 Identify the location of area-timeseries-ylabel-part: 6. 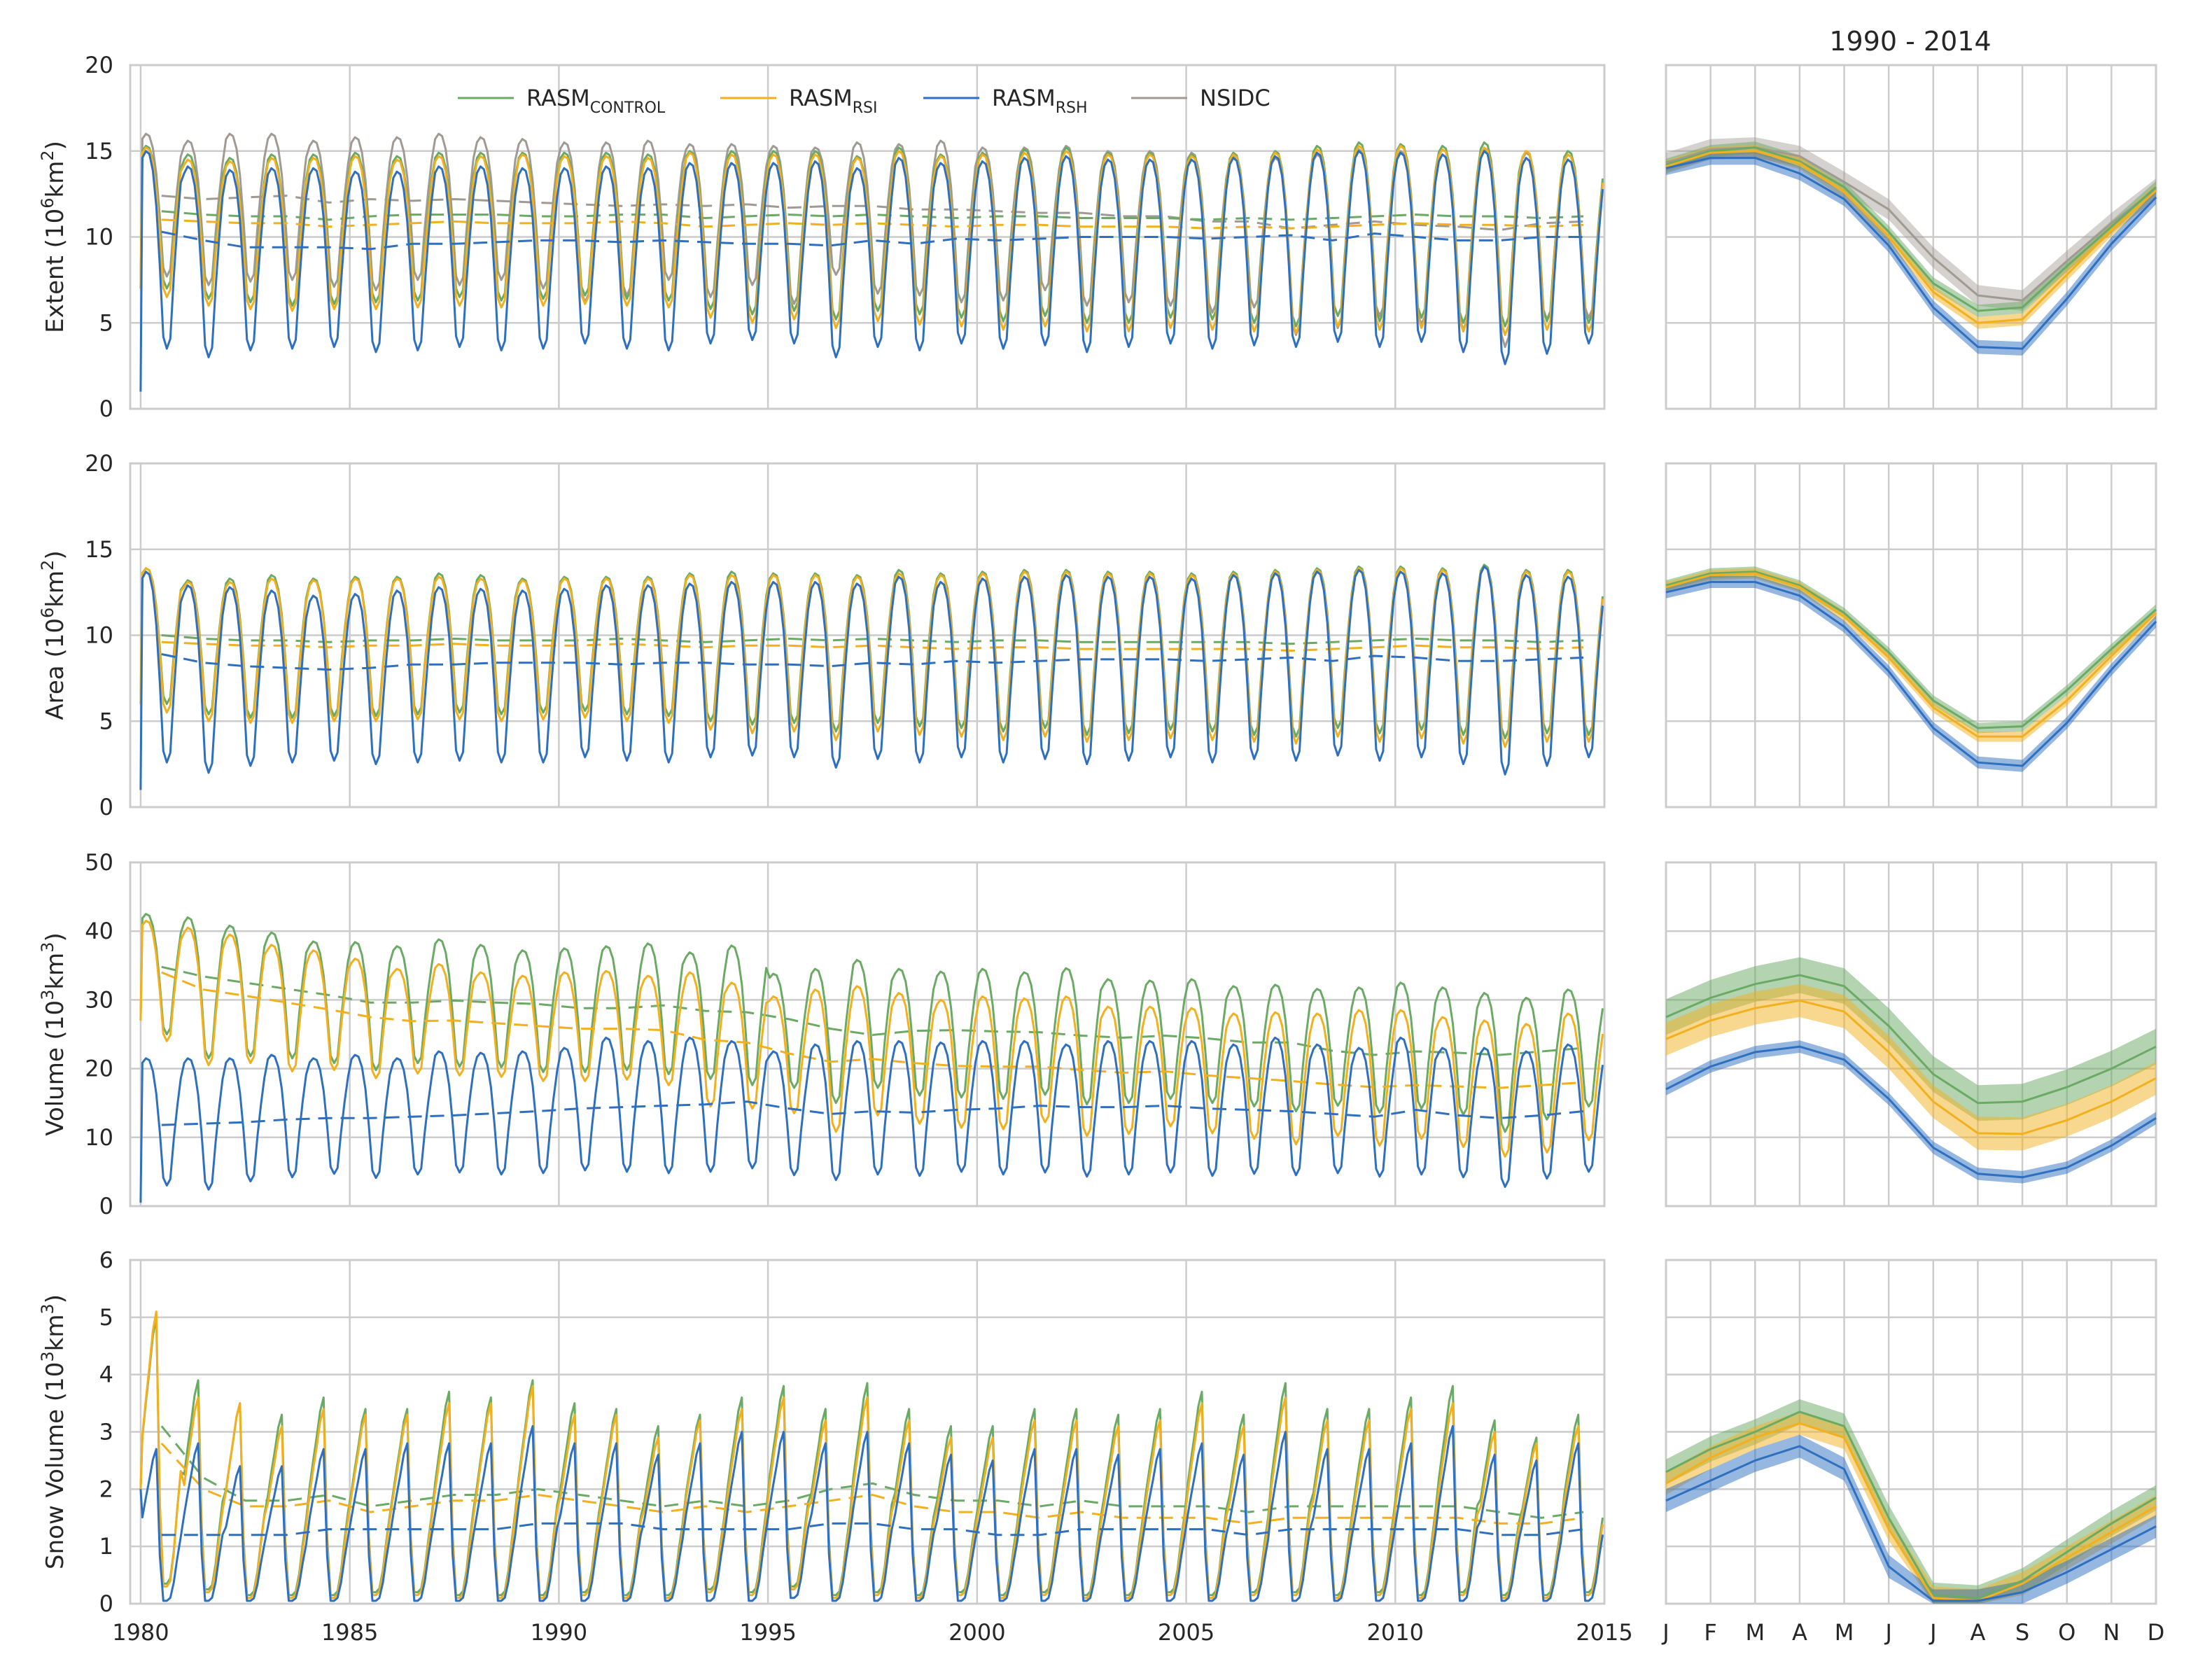
(47, 613).